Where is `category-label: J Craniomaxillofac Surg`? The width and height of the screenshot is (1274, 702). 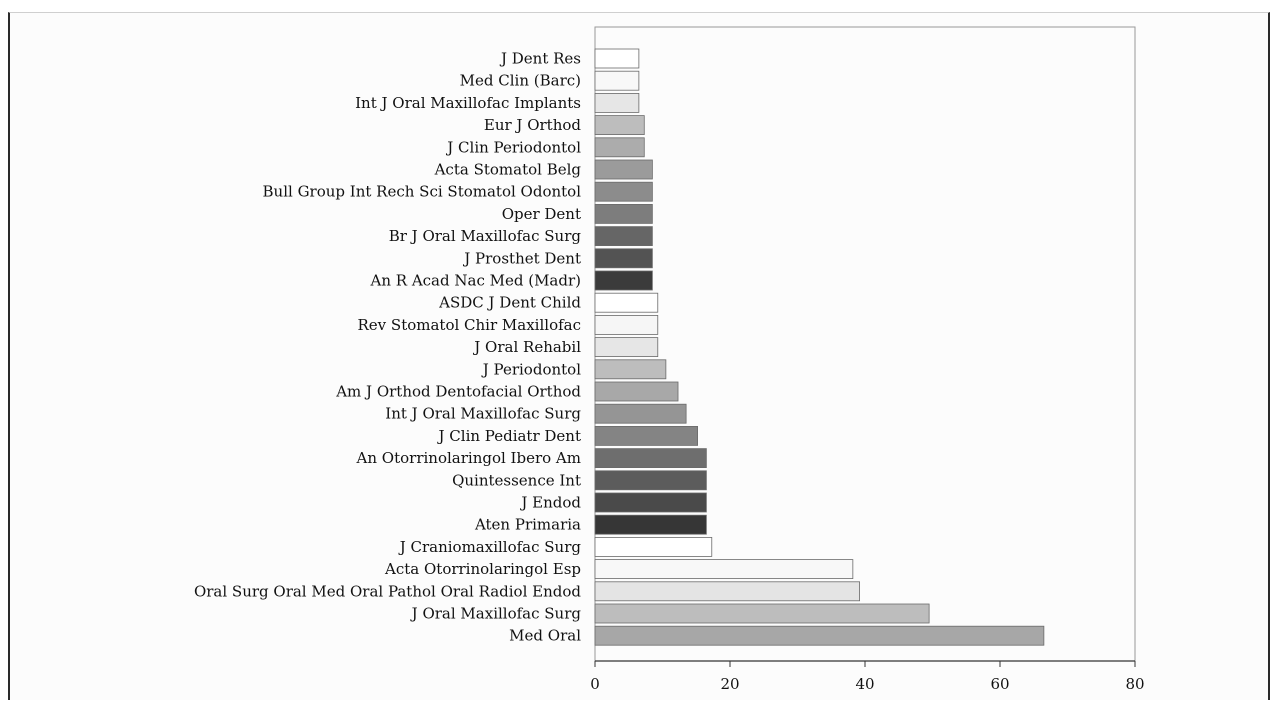
category-label: J Craniomaxillofac Surg is located at coordinates (490, 547).